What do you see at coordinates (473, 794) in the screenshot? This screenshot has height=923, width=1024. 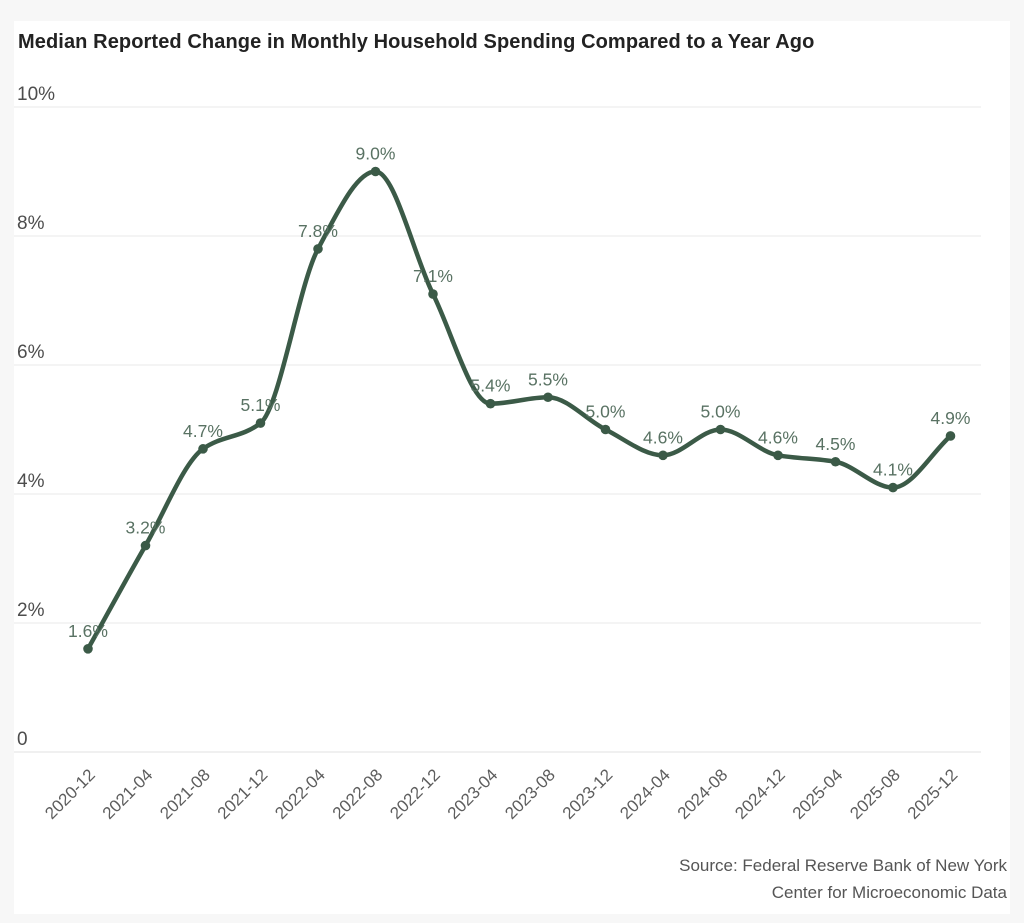 I see `x-tick-label: 2023-04` at bounding box center [473, 794].